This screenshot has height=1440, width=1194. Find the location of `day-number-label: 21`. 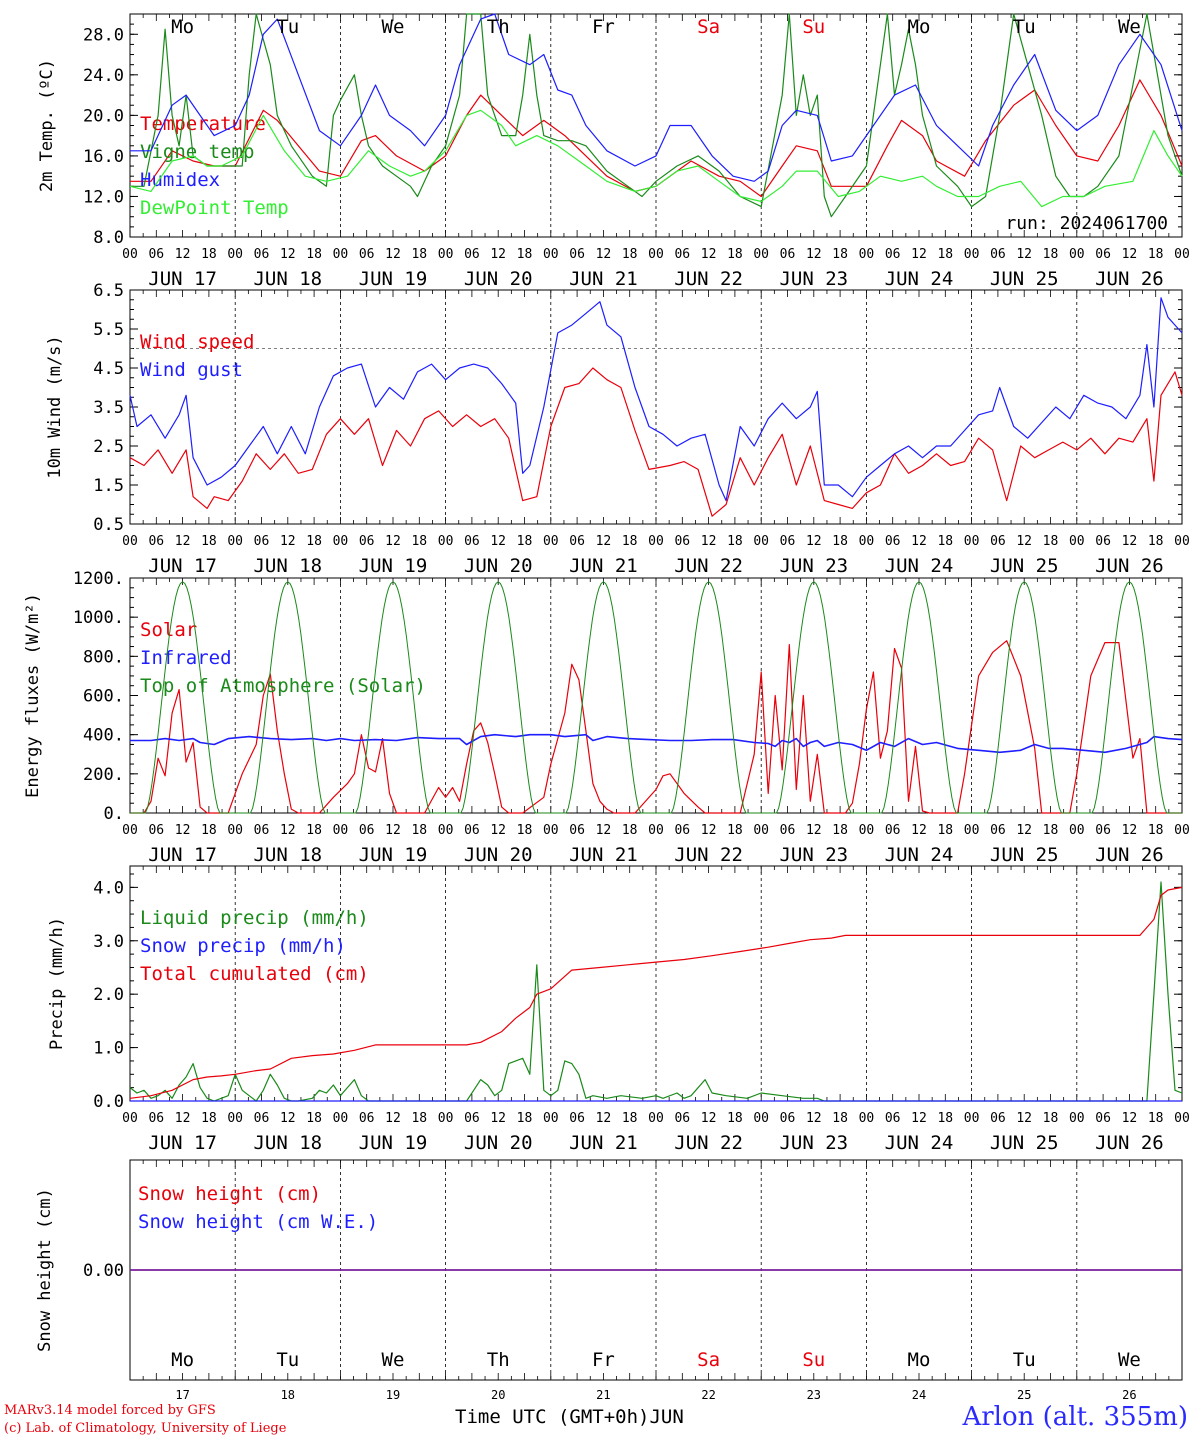

day-number-label: 21 is located at coordinates (603, 1395).